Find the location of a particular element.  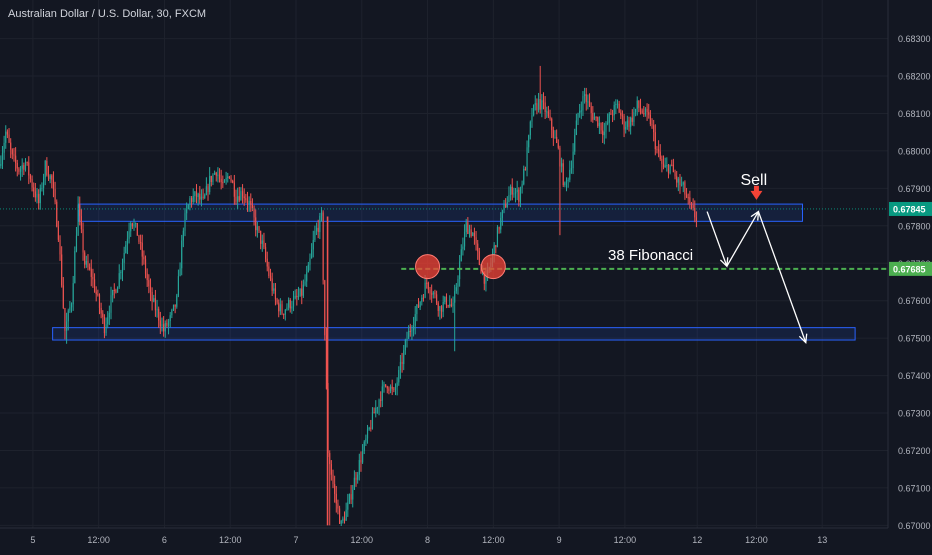

projection-segment is located at coordinates (782, 277).